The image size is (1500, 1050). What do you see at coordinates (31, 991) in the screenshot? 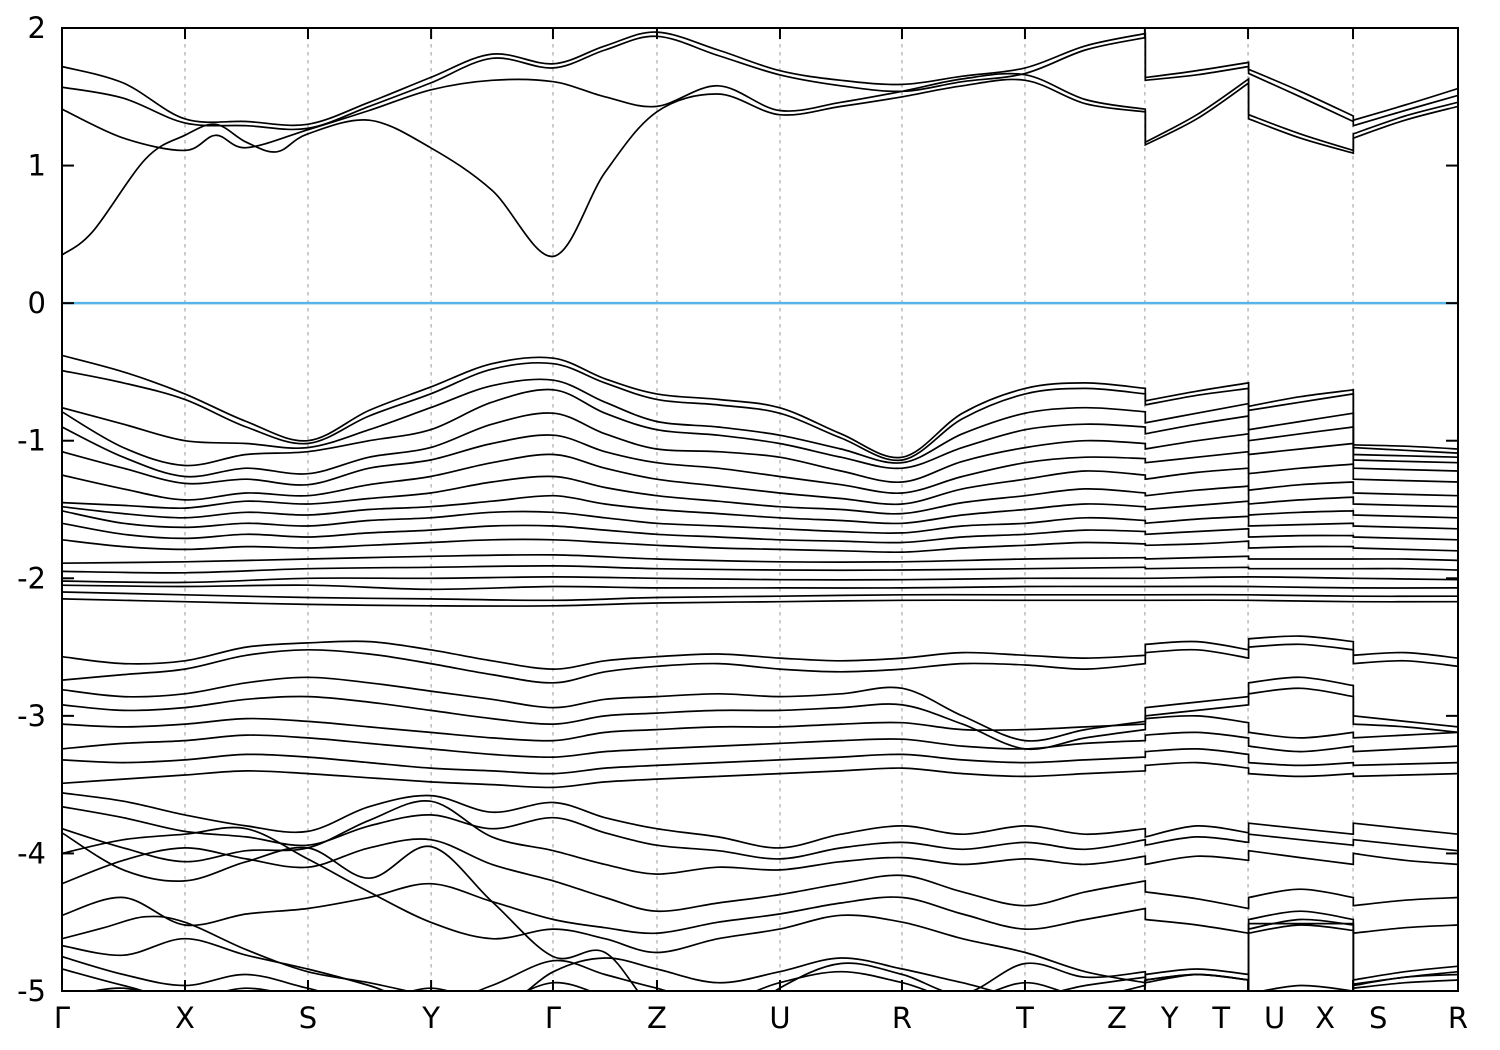
I see `y-tick-label: -5` at bounding box center [31, 991].